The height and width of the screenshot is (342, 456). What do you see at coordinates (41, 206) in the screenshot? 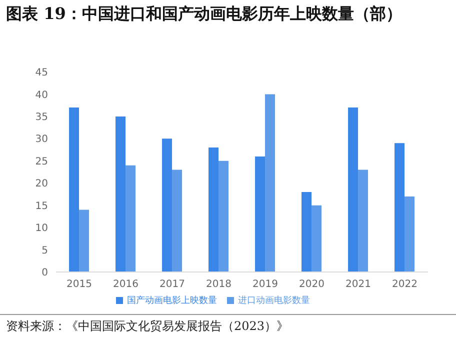
I see `y-tick-label: 15` at bounding box center [41, 206].